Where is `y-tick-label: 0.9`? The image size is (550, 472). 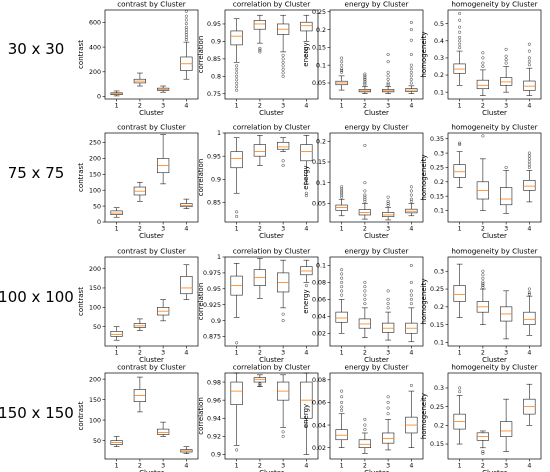
y-tick-label: 0.9 is located at coordinates (216, 321).